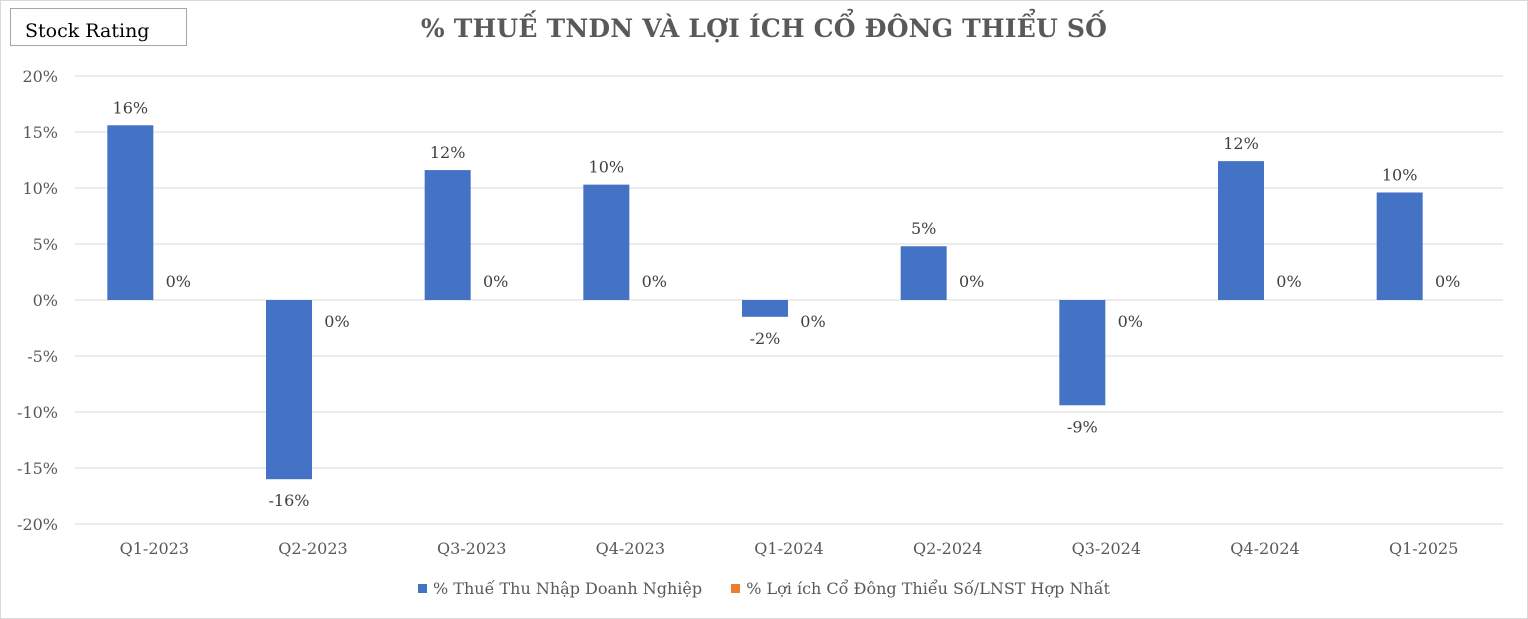 This screenshot has width=1528, height=619. What do you see at coordinates (45, 244) in the screenshot?
I see `y-tick-label: 5%` at bounding box center [45, 244].